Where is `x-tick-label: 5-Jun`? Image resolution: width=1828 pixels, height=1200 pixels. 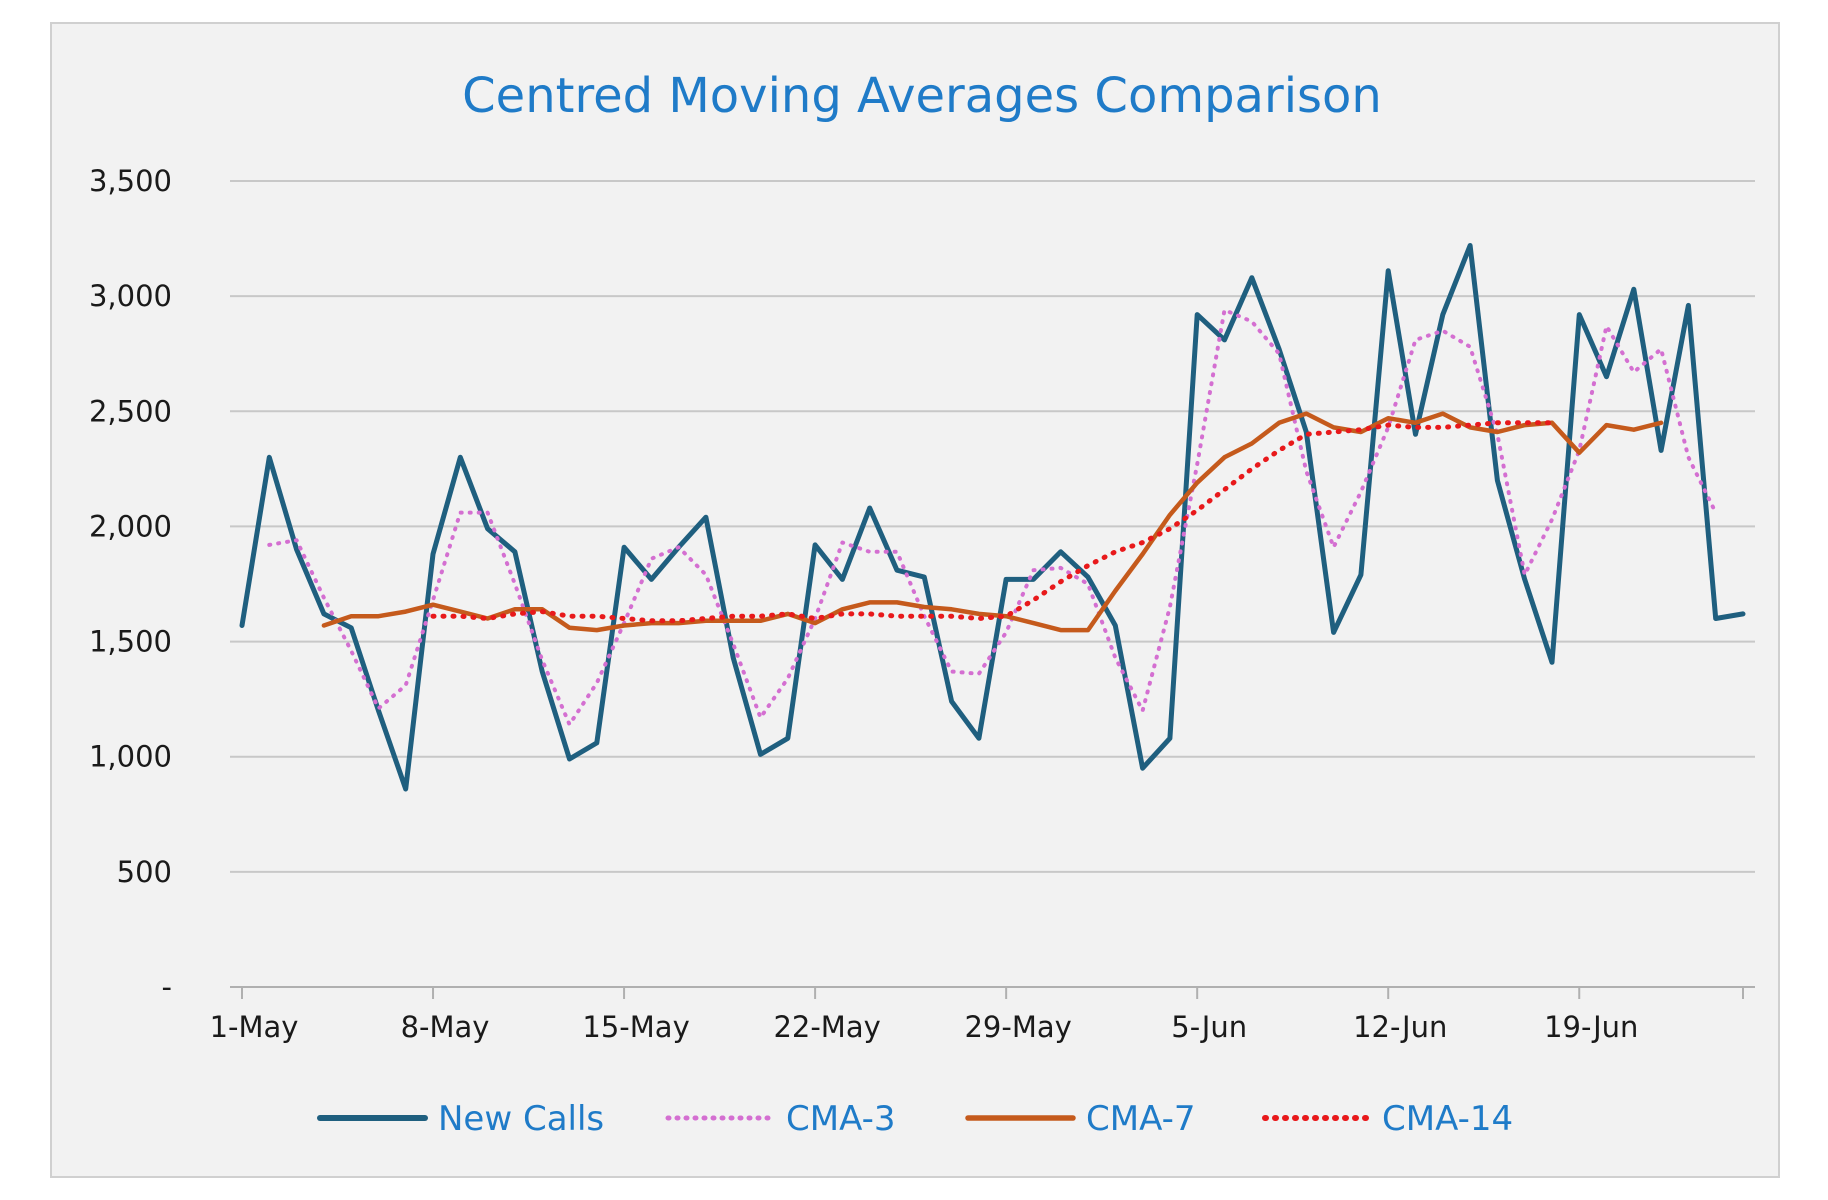
x-tick-label: 5-Jun is located at coordinates (1209, 1027).